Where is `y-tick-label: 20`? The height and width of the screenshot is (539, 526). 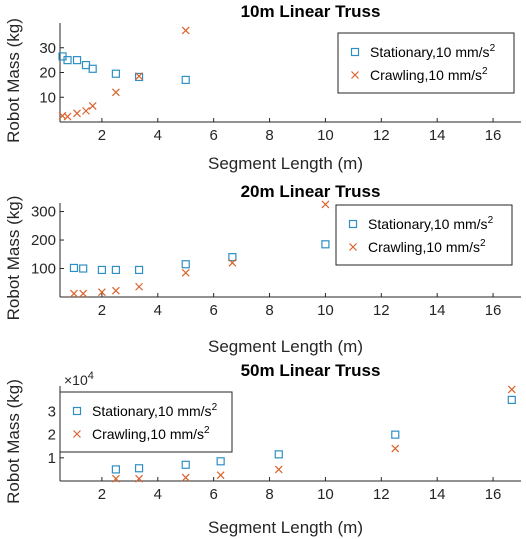 y-tick-label: 20 is located at coordinates (47, 73).